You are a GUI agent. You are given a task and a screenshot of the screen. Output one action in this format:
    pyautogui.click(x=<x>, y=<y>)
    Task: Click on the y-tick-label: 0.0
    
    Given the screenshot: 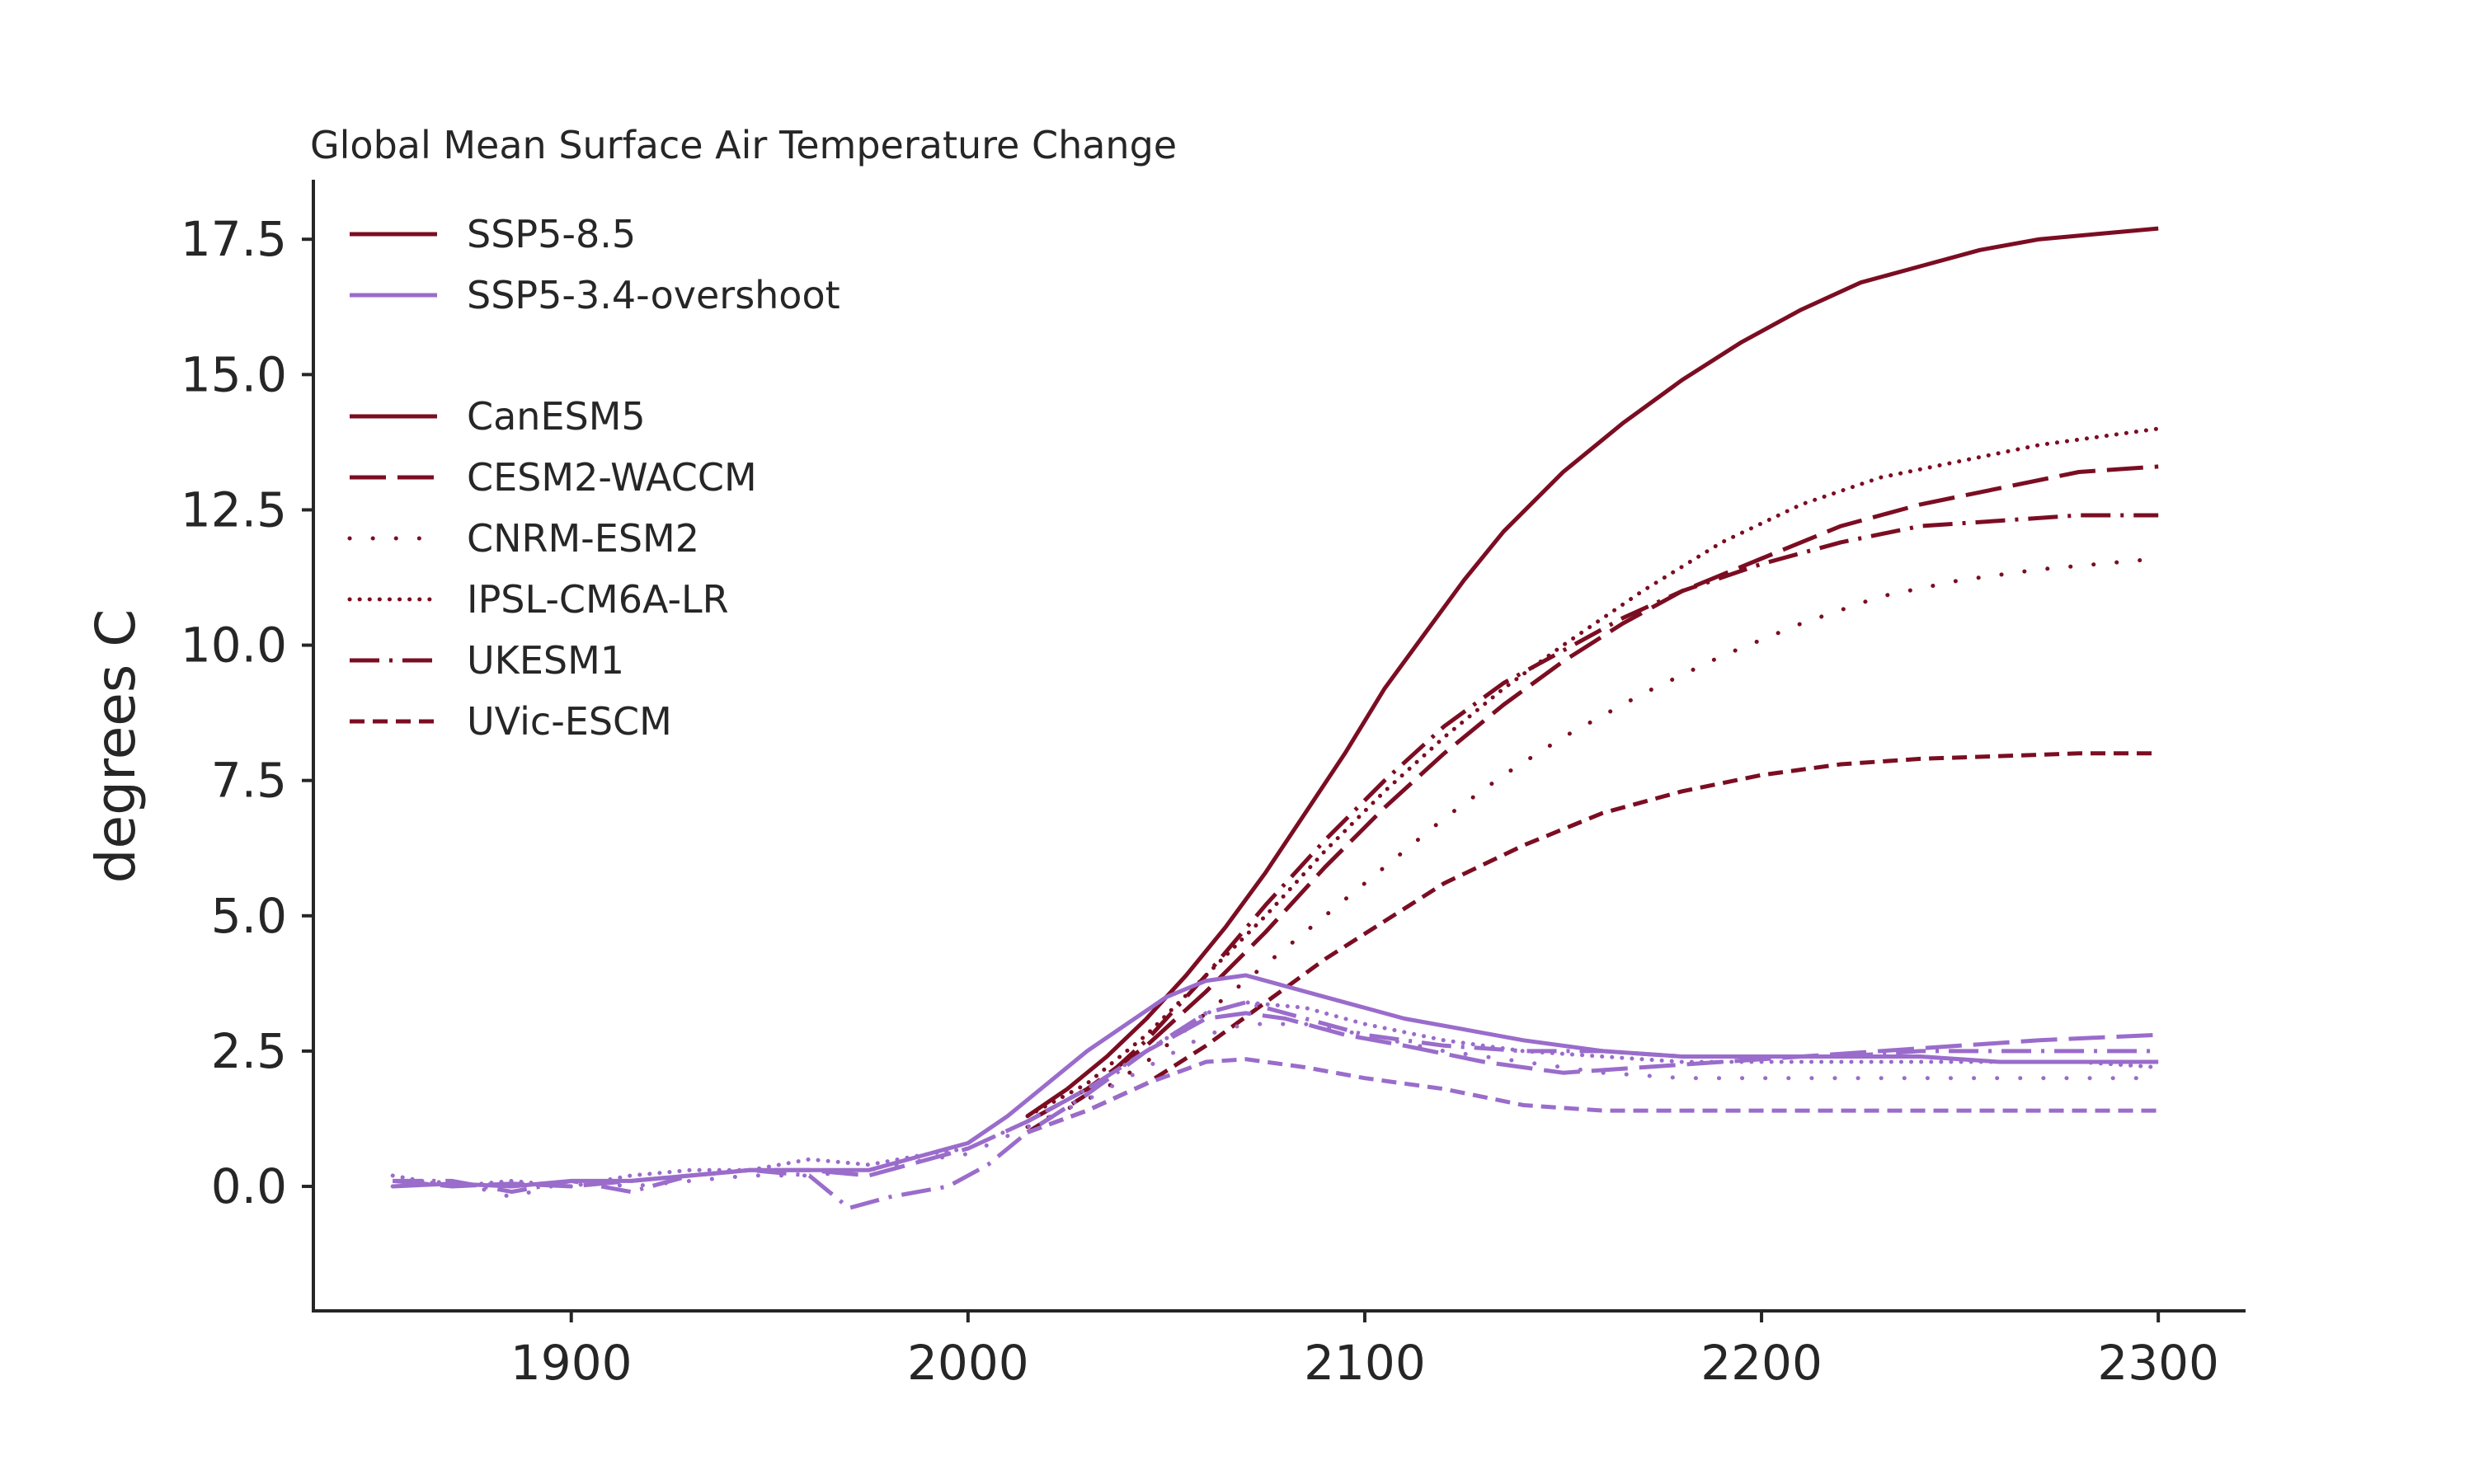 What is the action you would take?
    pyautogui.click(x=249, y=1186)
    